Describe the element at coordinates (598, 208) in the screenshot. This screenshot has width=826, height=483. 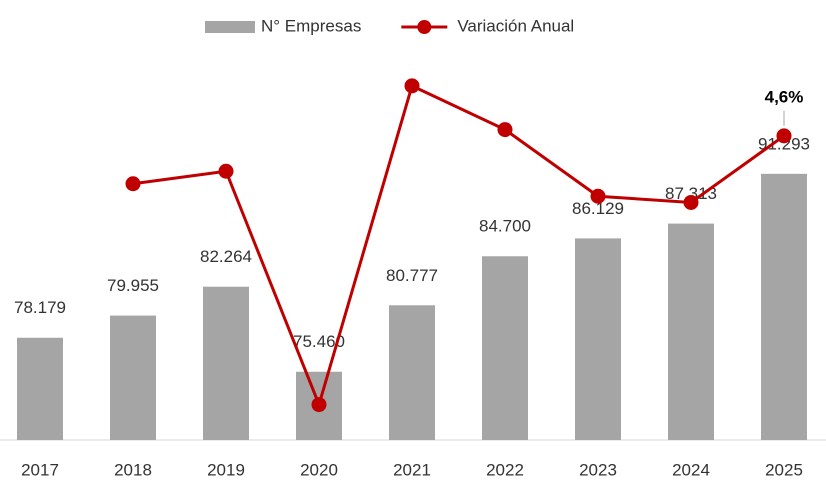
I see `data-label: 86.129` at that location.